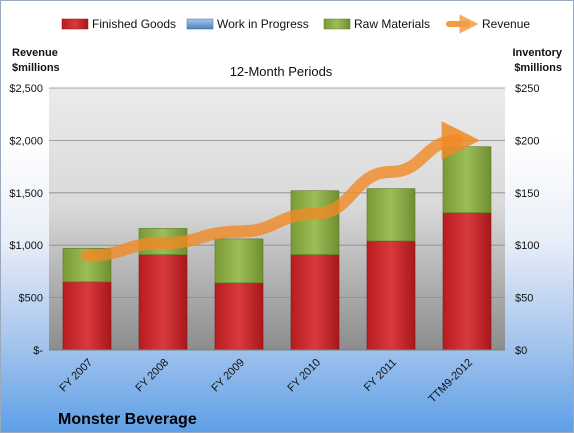 The width and height of the screenshot is (574, 433). Describe the element at coordinates (450, 381) in the screenshot. I see `x-axis-tick-label: TTM9-2012` at that location.